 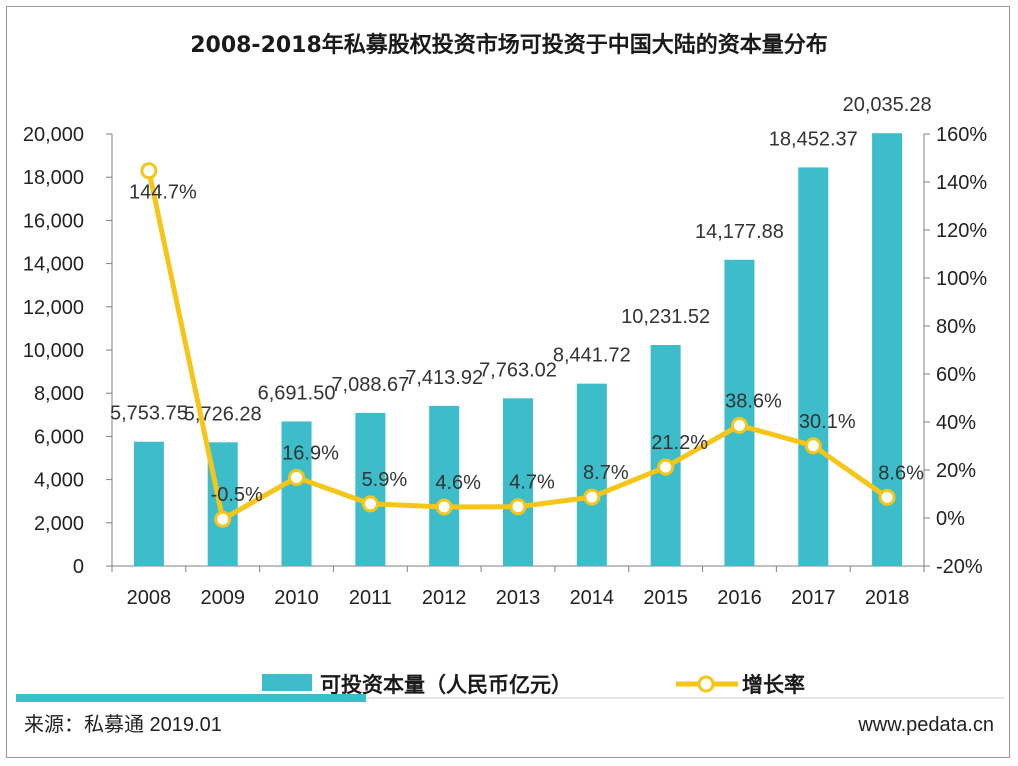 What do you see at coordinates (773, 685) in the screenshot?
I see `legend-line-label: 增长率` at bounding box center [773, 685].